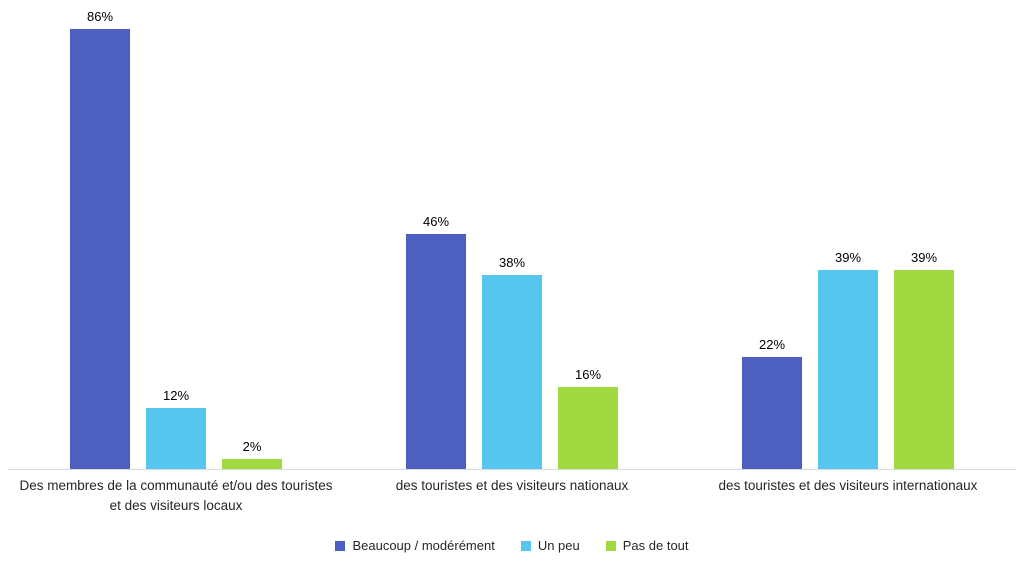 The image size is (1024, 565). I want to click on bar-with-label: 16%, so click(588, 418).